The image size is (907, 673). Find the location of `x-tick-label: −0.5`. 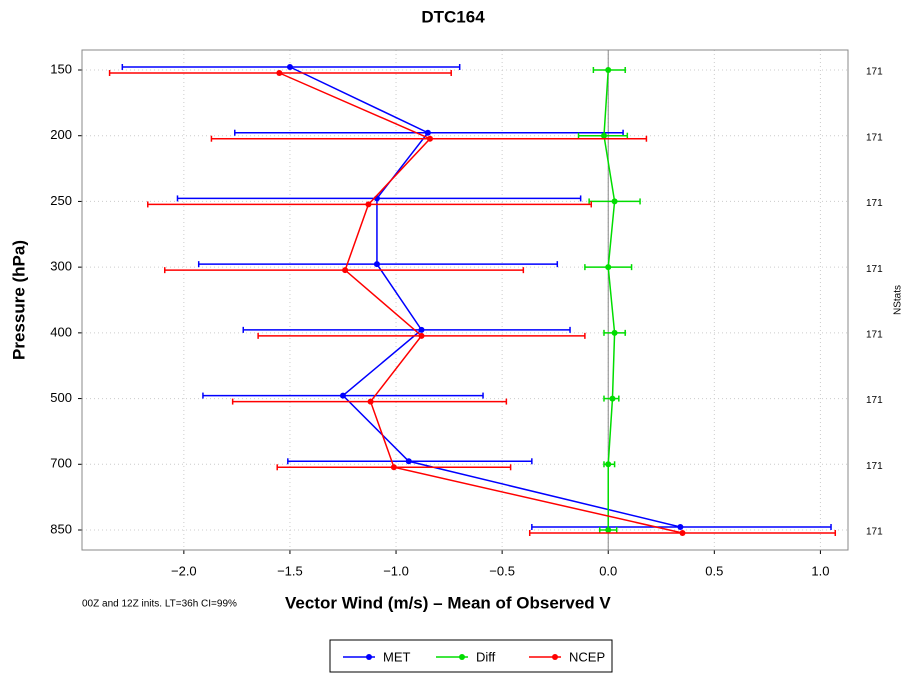

x-tick-label: −0.5 is located at coordinates (502, 570).